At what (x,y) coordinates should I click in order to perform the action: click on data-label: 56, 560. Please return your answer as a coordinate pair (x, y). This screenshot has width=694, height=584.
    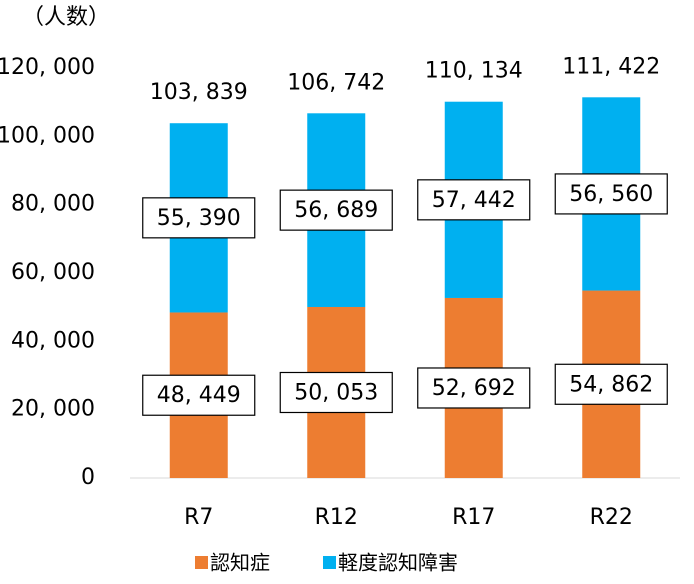
    Looking at the image, I should click on (611, 194).